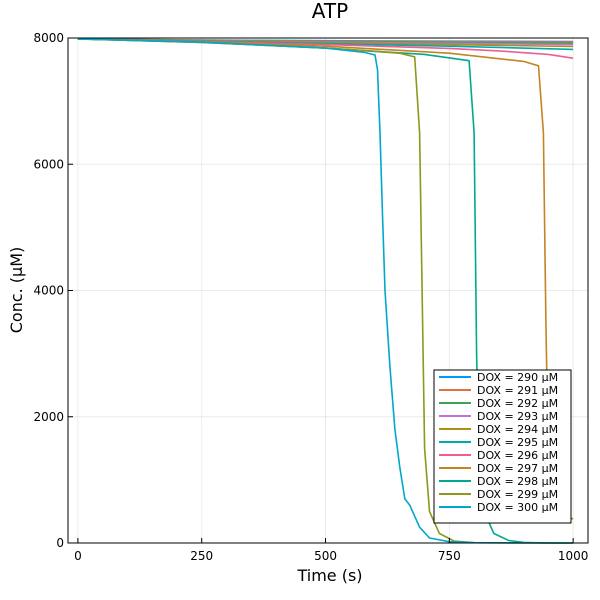 The height and width of the screenshot is (600, 600). Describe the element at coordinates (573, 556) in the screenshot. I see `x-tick-label: 1000` at that location.